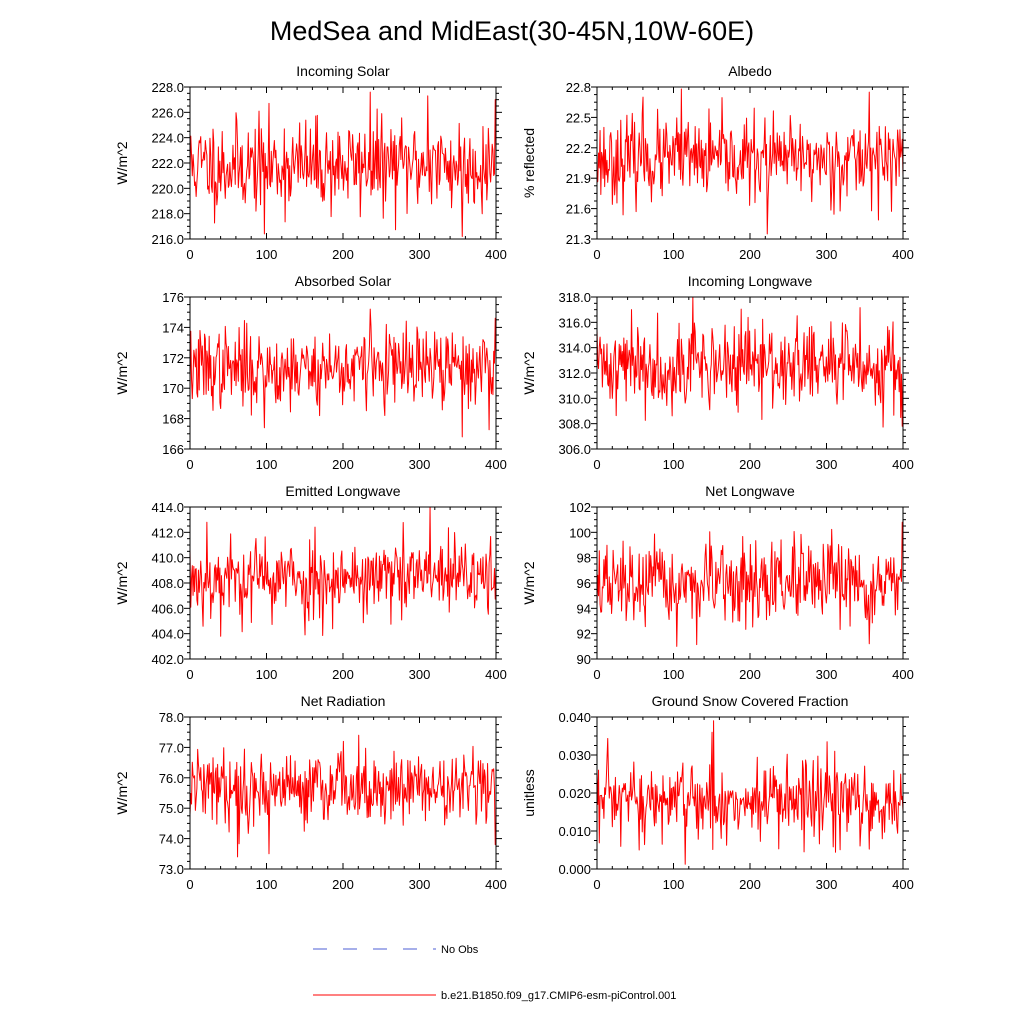  Describe the element at coordinates (580, 507) in the screenshot. I see `y-tick-label: 102` at that location.